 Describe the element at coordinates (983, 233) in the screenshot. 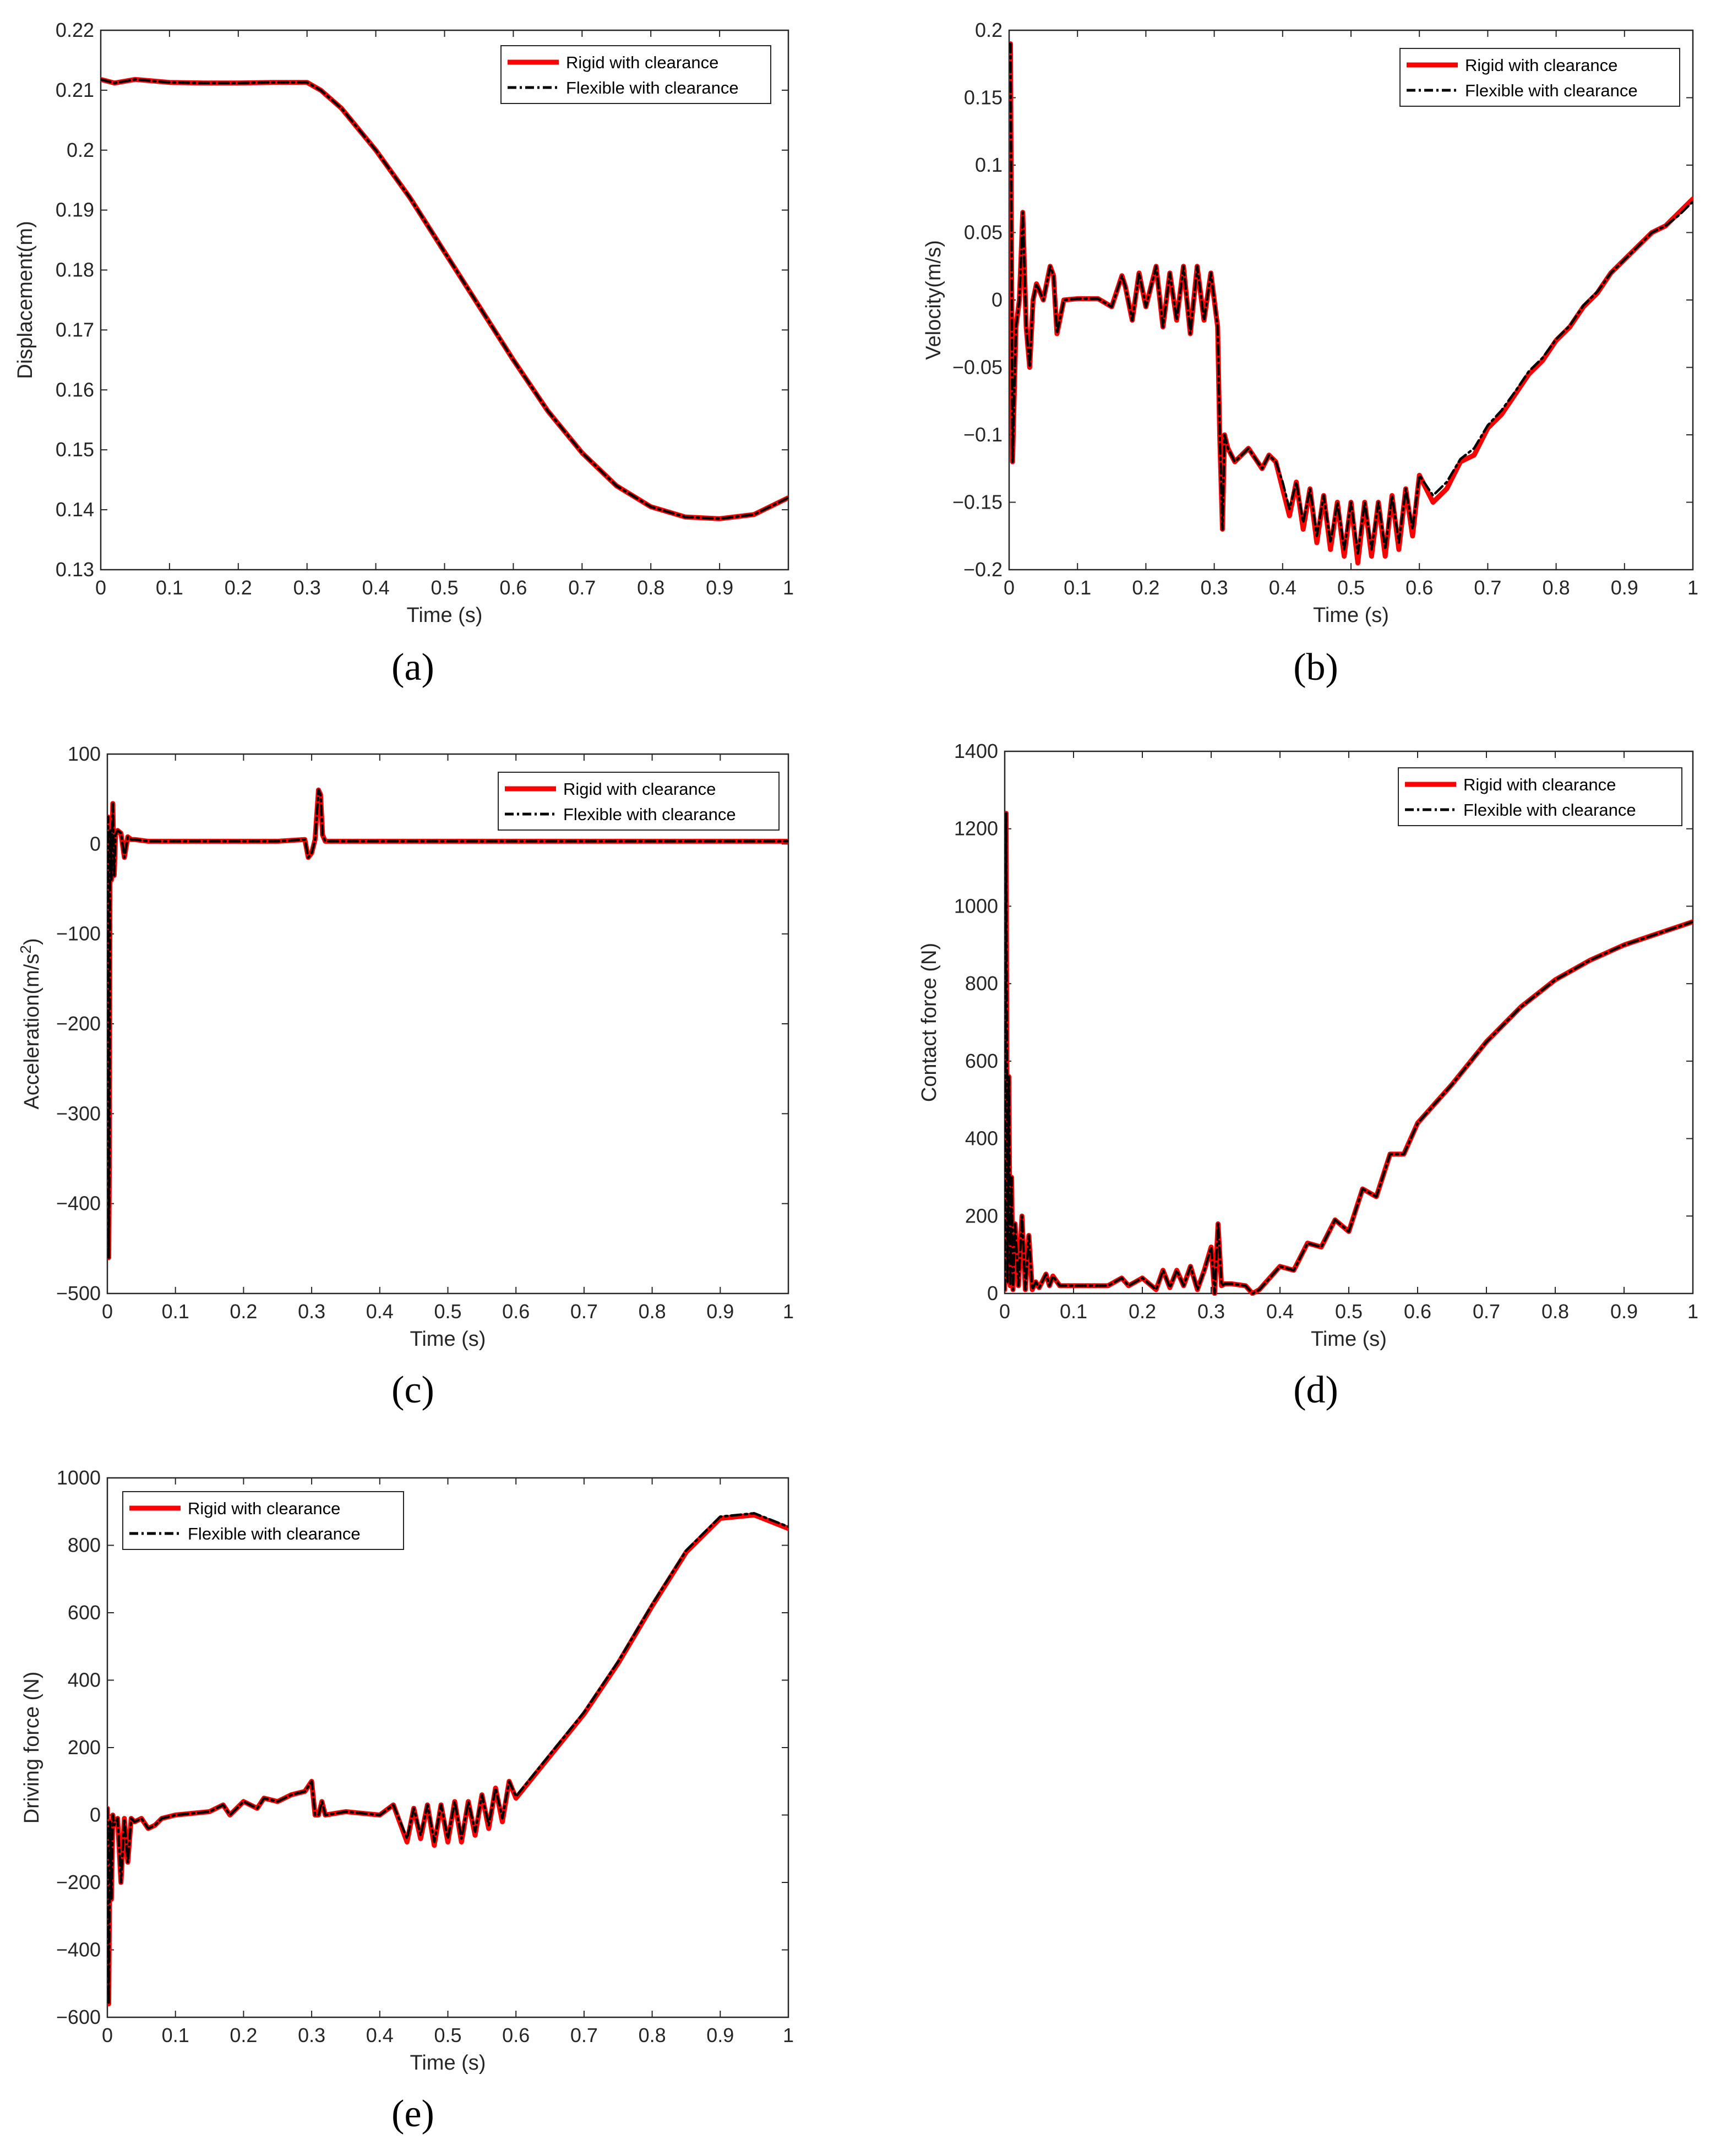

I see `y-tick-label: 0.05` at that location.